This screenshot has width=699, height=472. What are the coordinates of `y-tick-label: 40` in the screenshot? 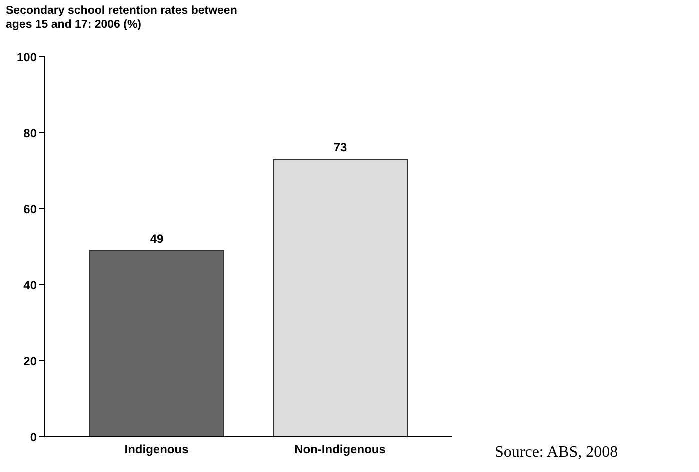 It's located at (31, 285).